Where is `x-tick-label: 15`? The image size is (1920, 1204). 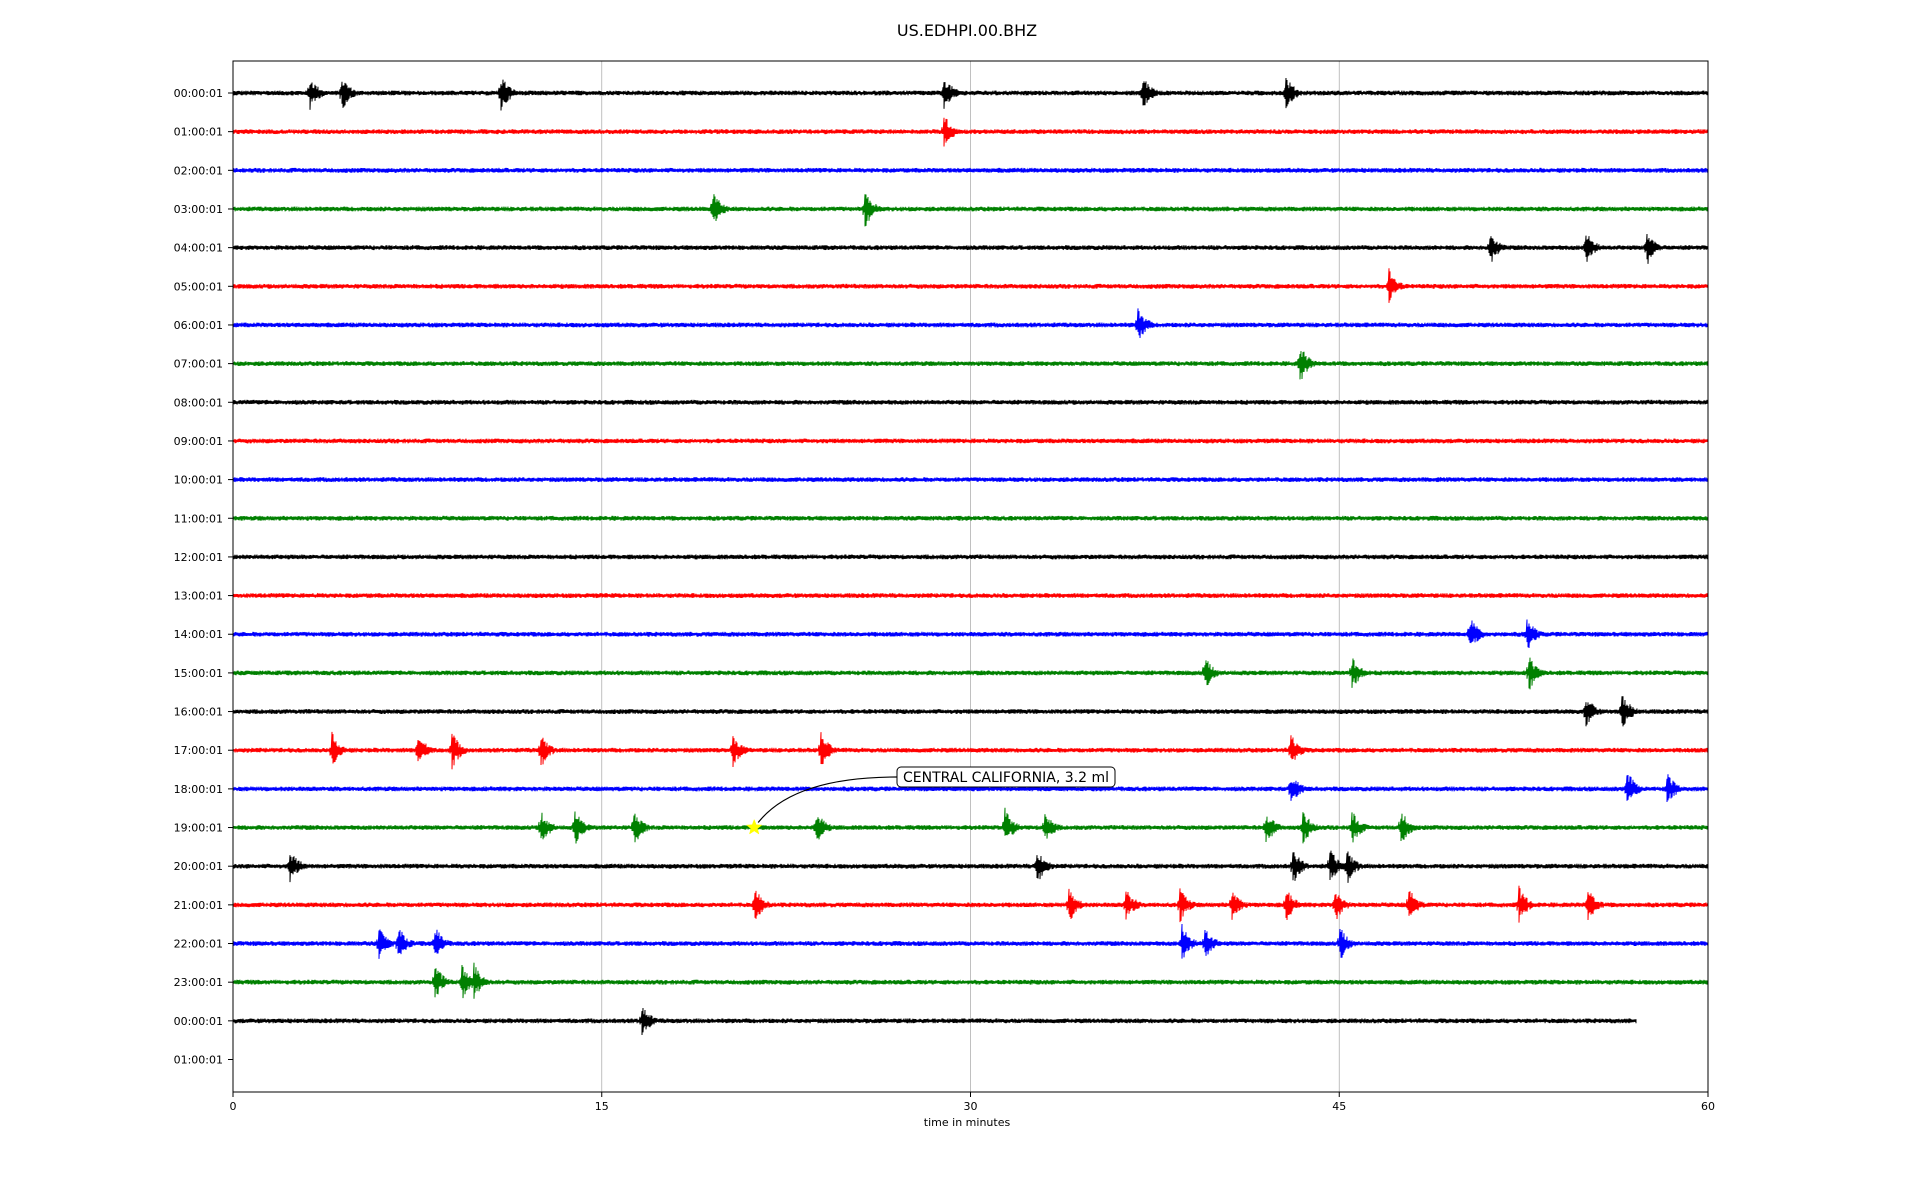 x-tick-label: 15 is located at coordinates (602, 1106).